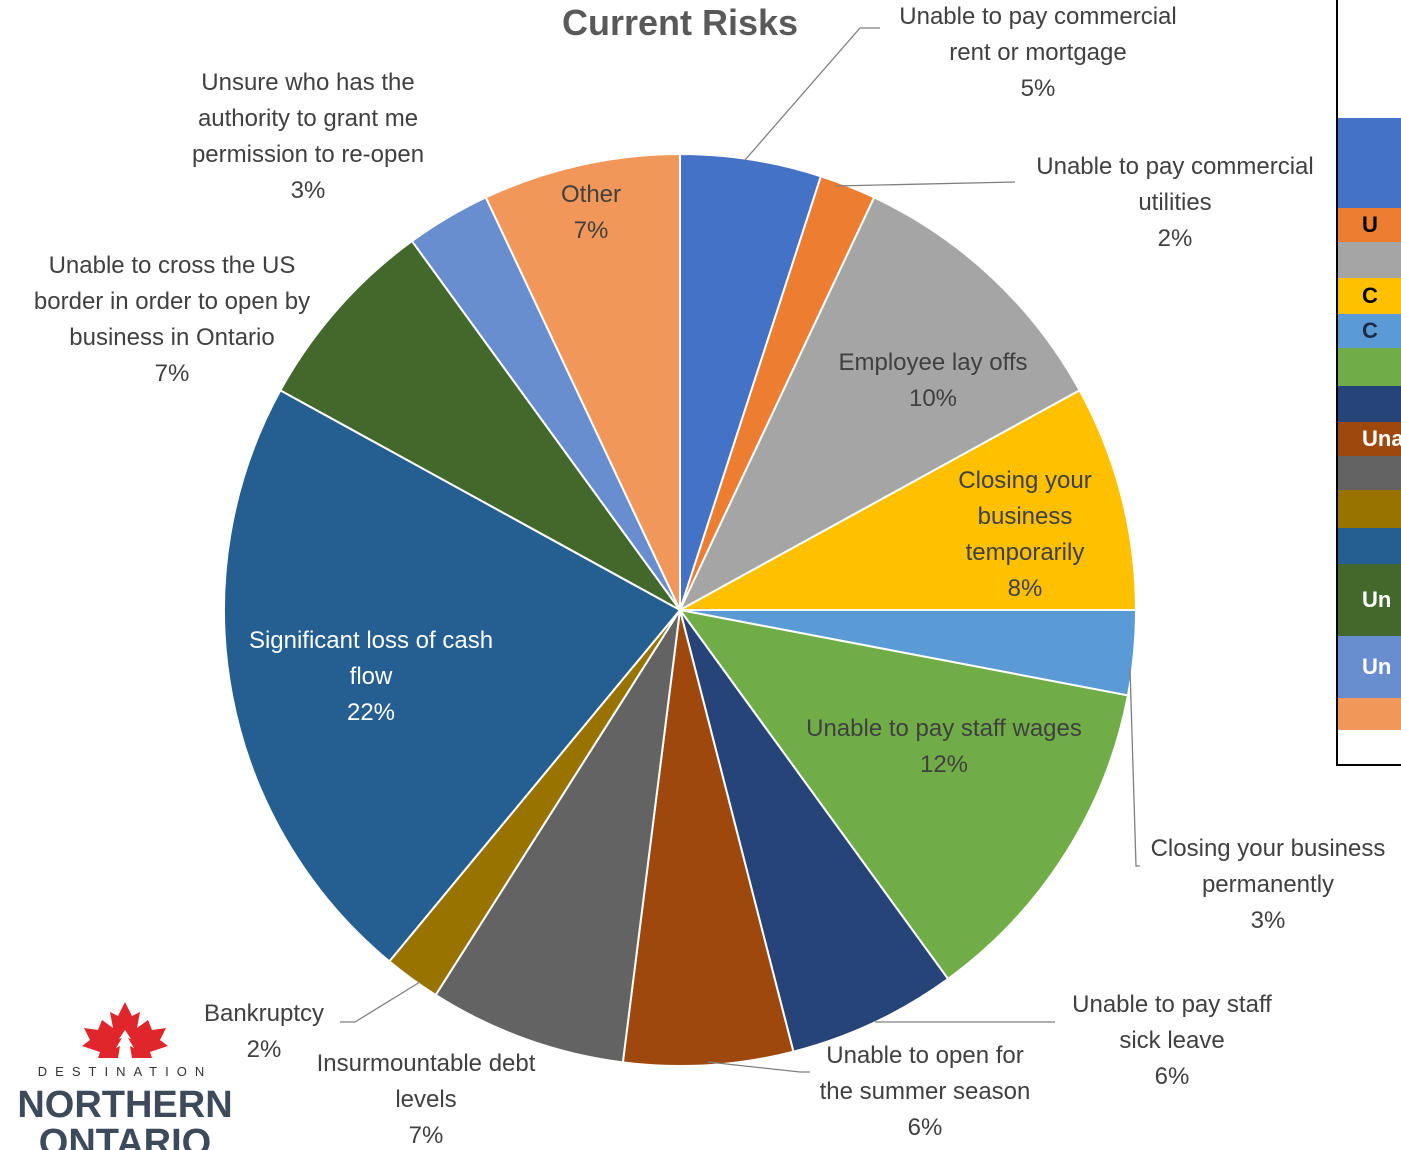 Image resolution: width=1401 pixels, height=1150 pixels. Describe the element at coordinates (1024, 534) in the screenshot. I see `slice-data-label: Closing your business temporarily 8%` at that location.